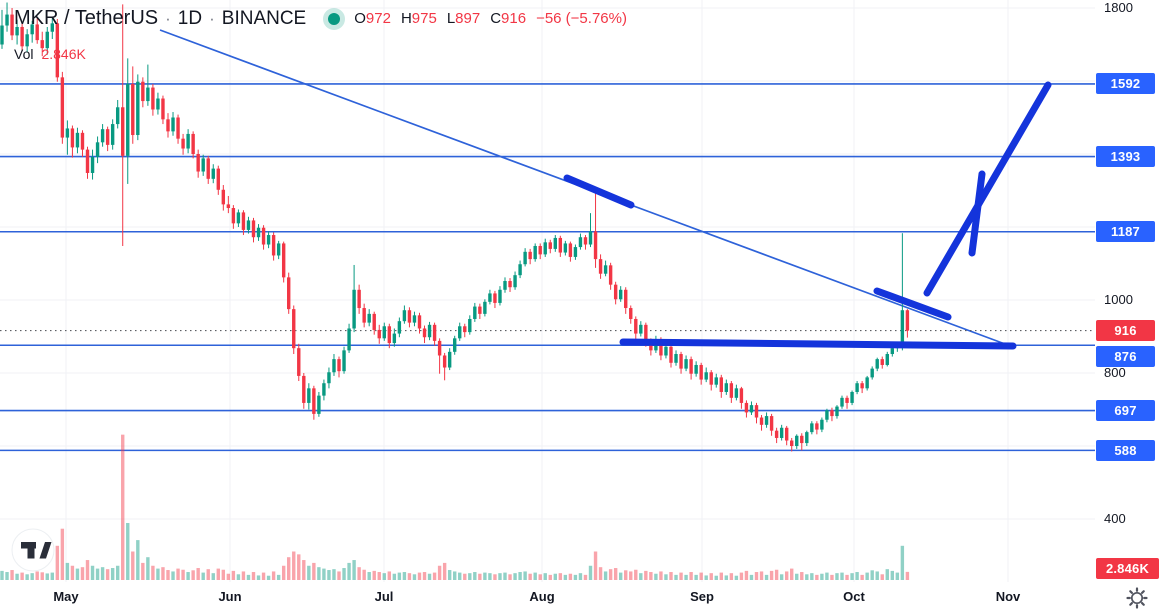 The width and height of the screenshot is (1171, 615). I want to click on open-value: 972, so click(378, 18).